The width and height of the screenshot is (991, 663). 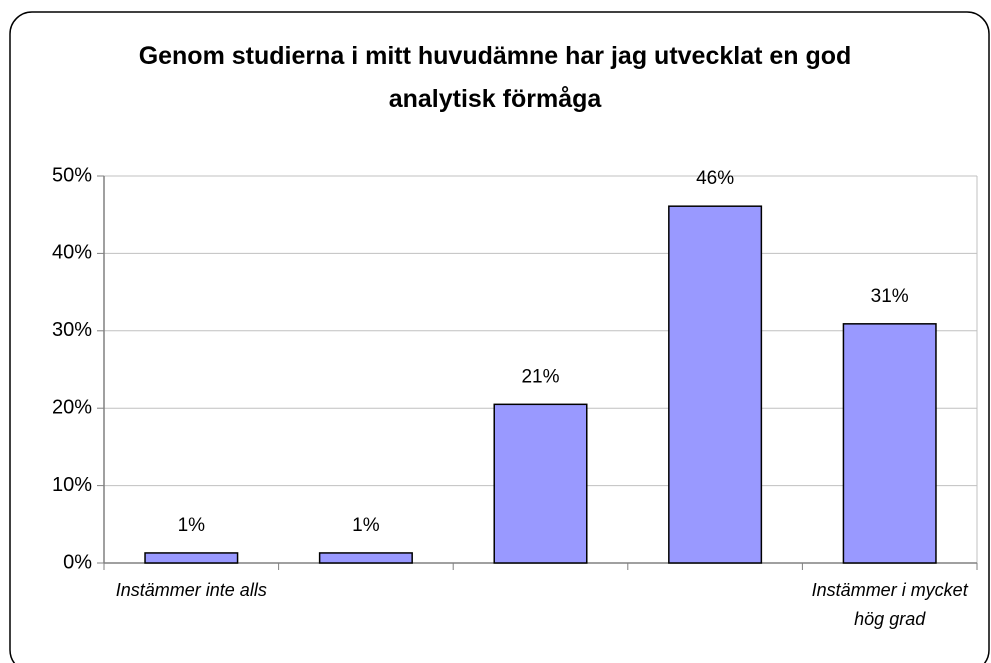 I want to click on x-tick-label: Instämmer inte alls, so click(x=191, y=590).